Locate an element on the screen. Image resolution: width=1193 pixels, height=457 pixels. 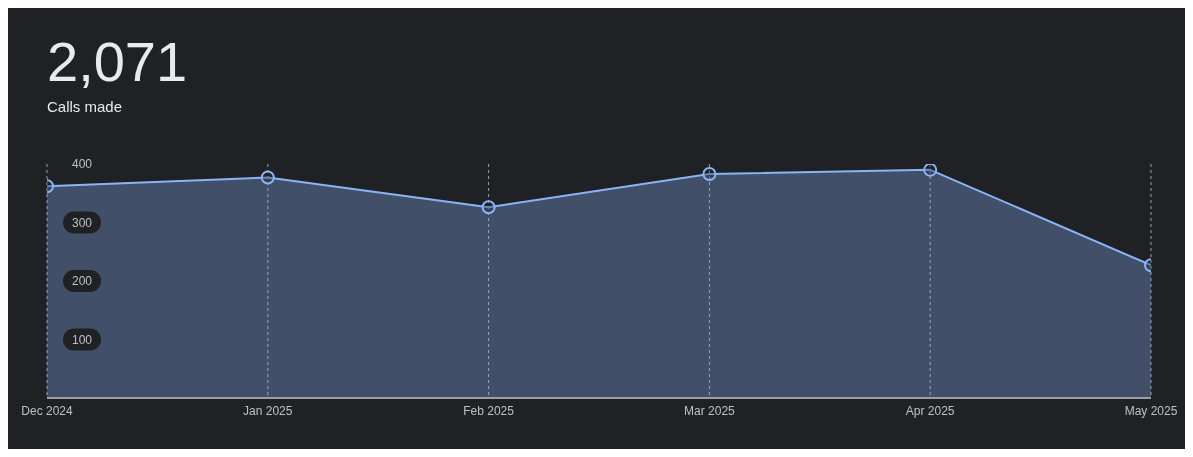
y-tick-label: 300 is located at coordinates (82, 222).